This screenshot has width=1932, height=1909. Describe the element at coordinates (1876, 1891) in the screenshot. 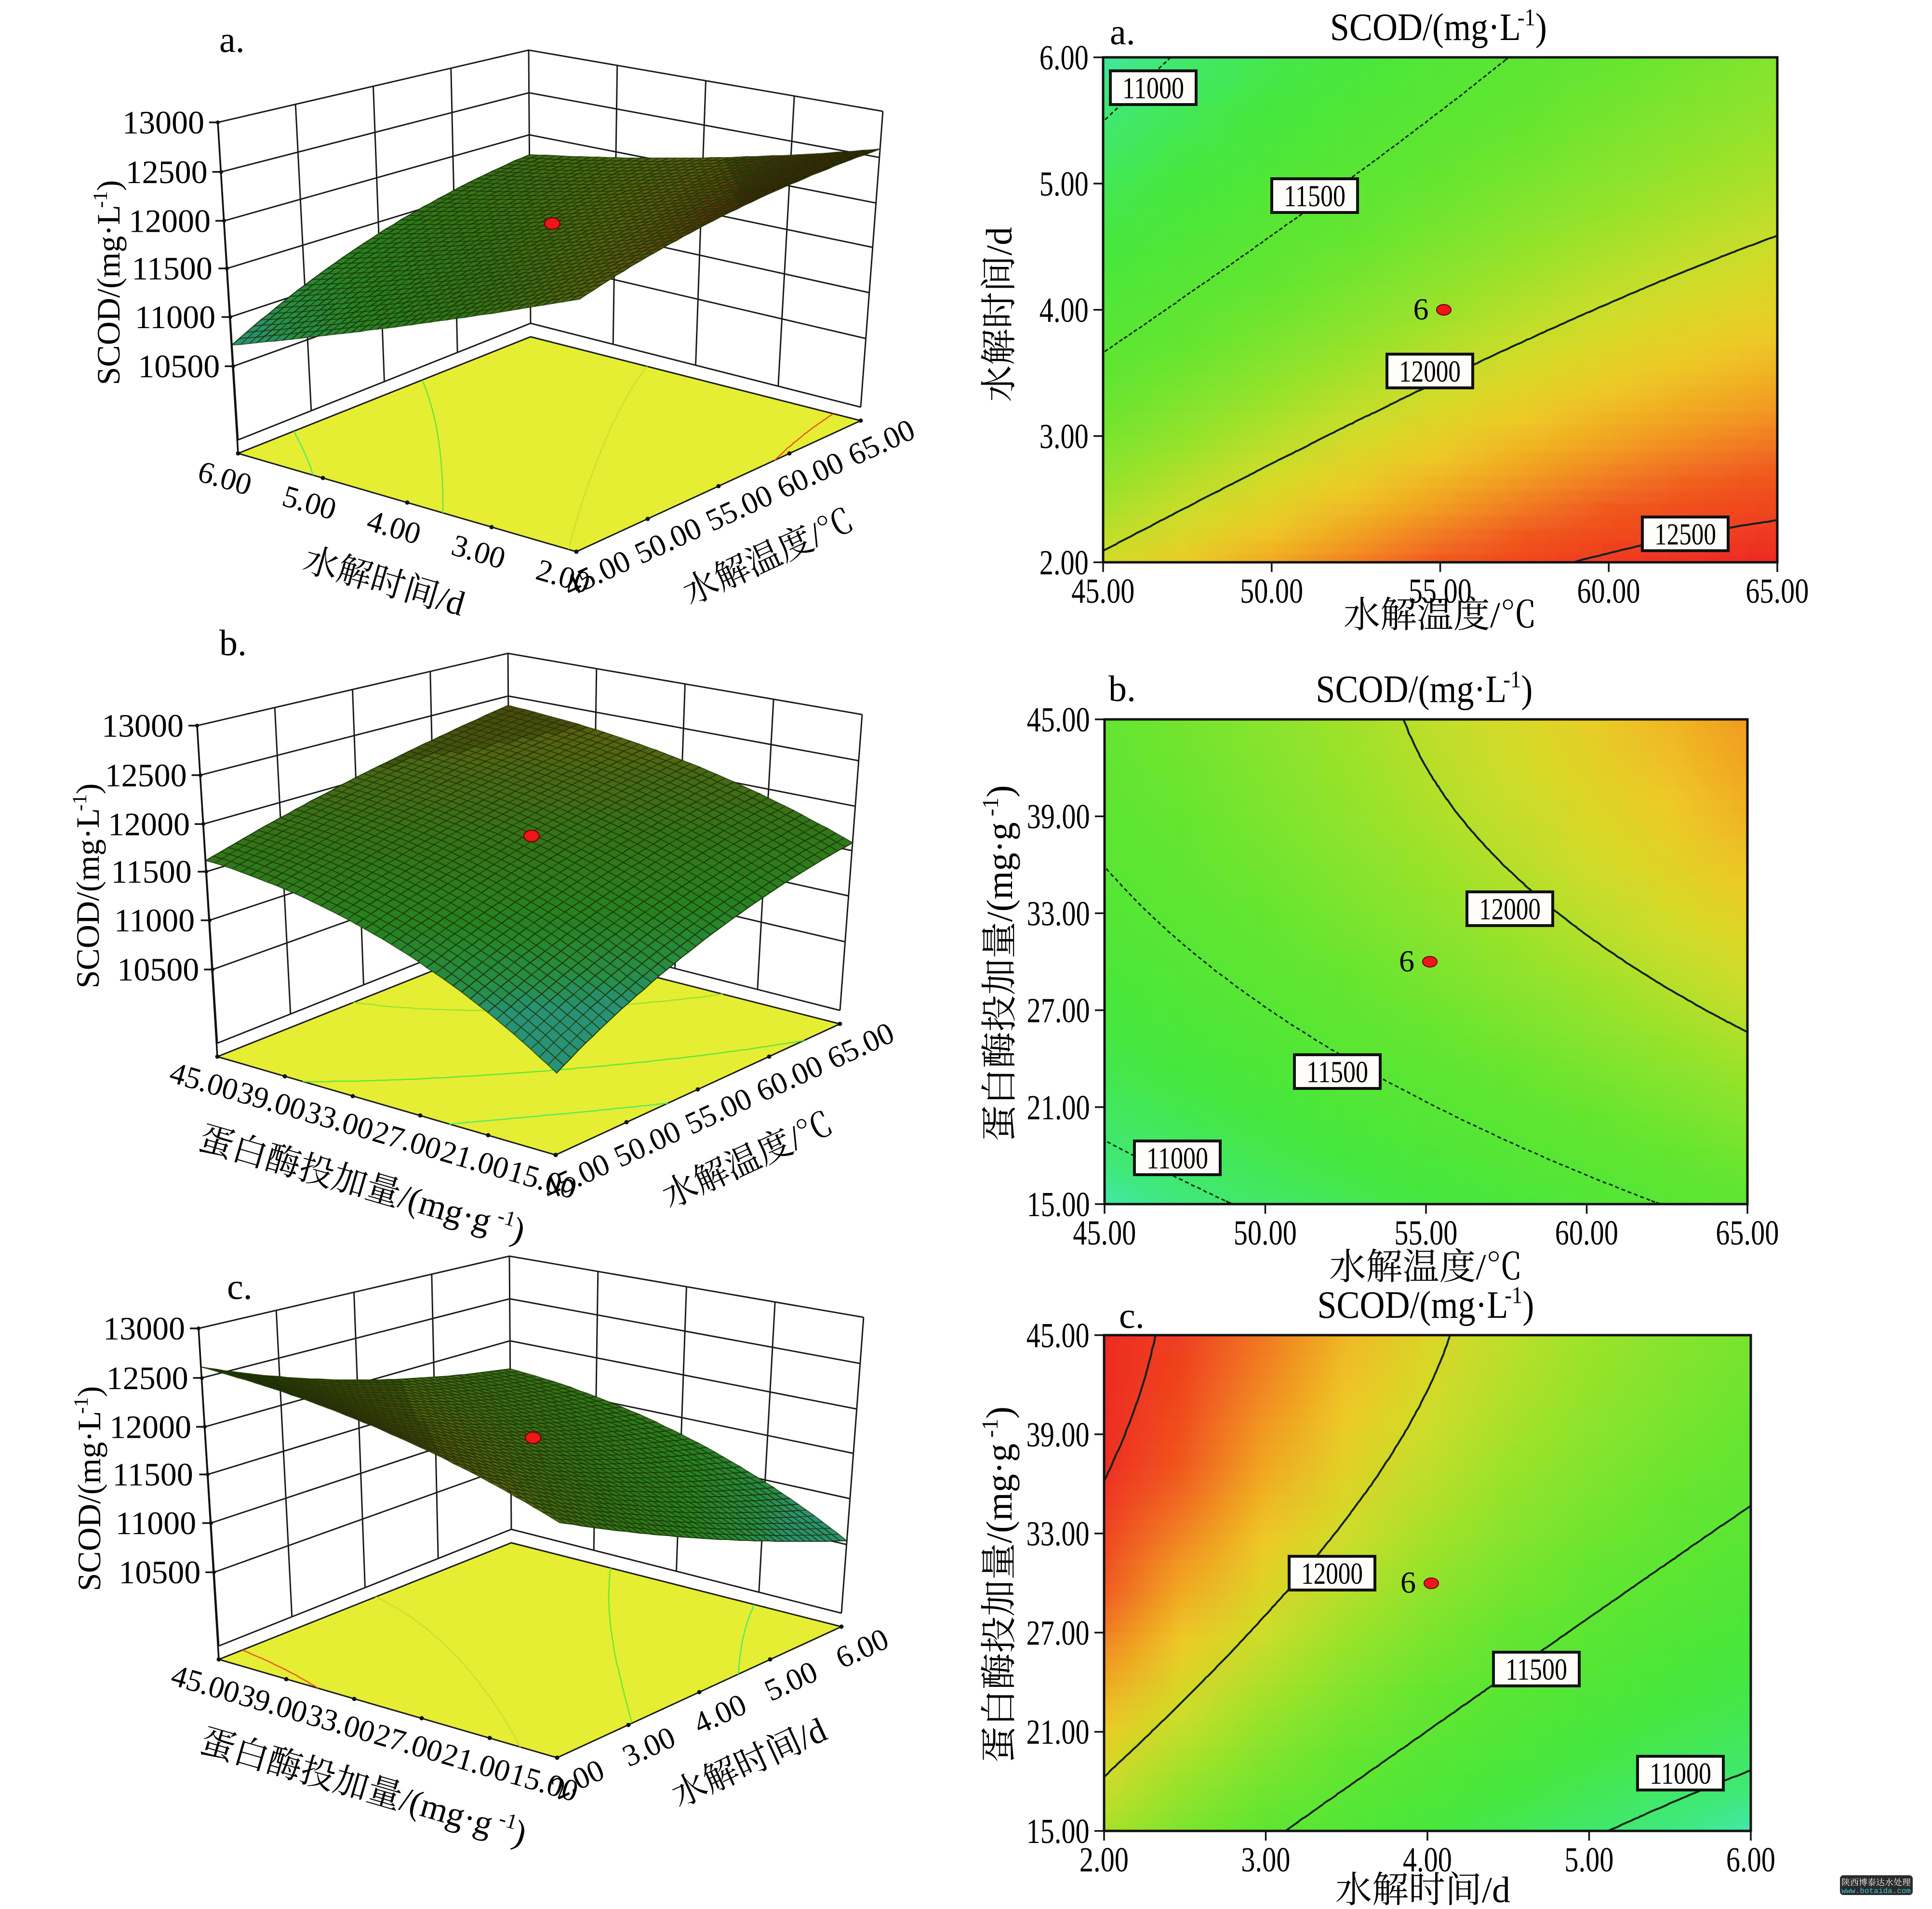

I see `svg-text: www.botaida.com` at that location.